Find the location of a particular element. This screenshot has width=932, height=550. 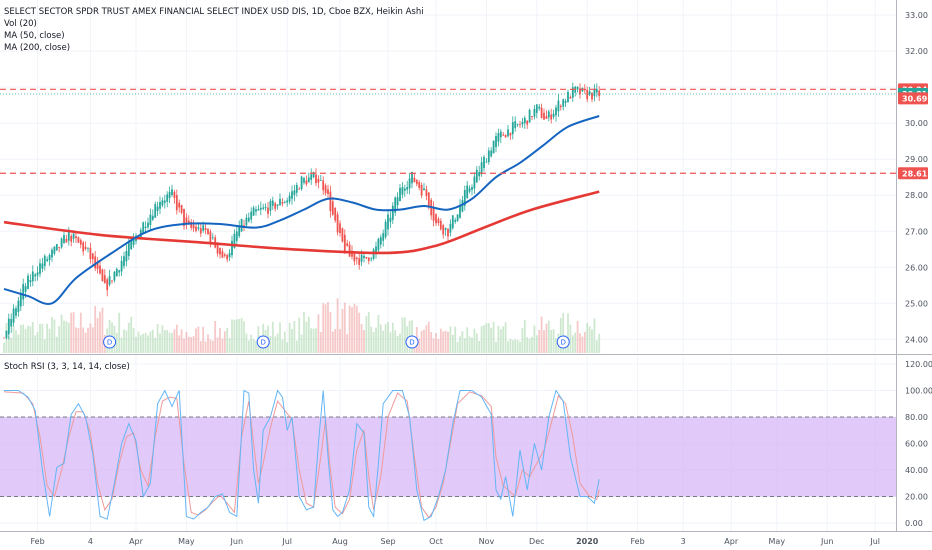

time-axis-tick: Aug is located at coordinates (340, 541).